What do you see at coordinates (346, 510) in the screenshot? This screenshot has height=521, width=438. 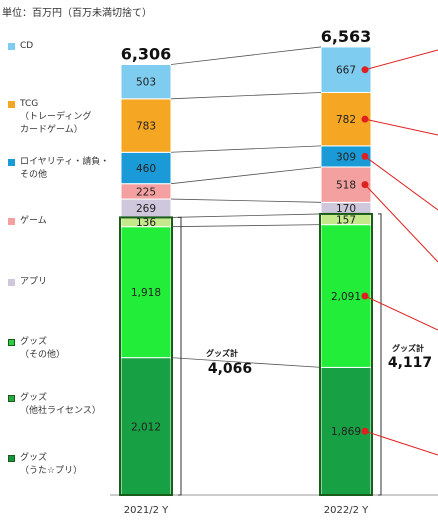 I see `x-tick-label: 2022/2 Y` at bounding box center [346, 510].